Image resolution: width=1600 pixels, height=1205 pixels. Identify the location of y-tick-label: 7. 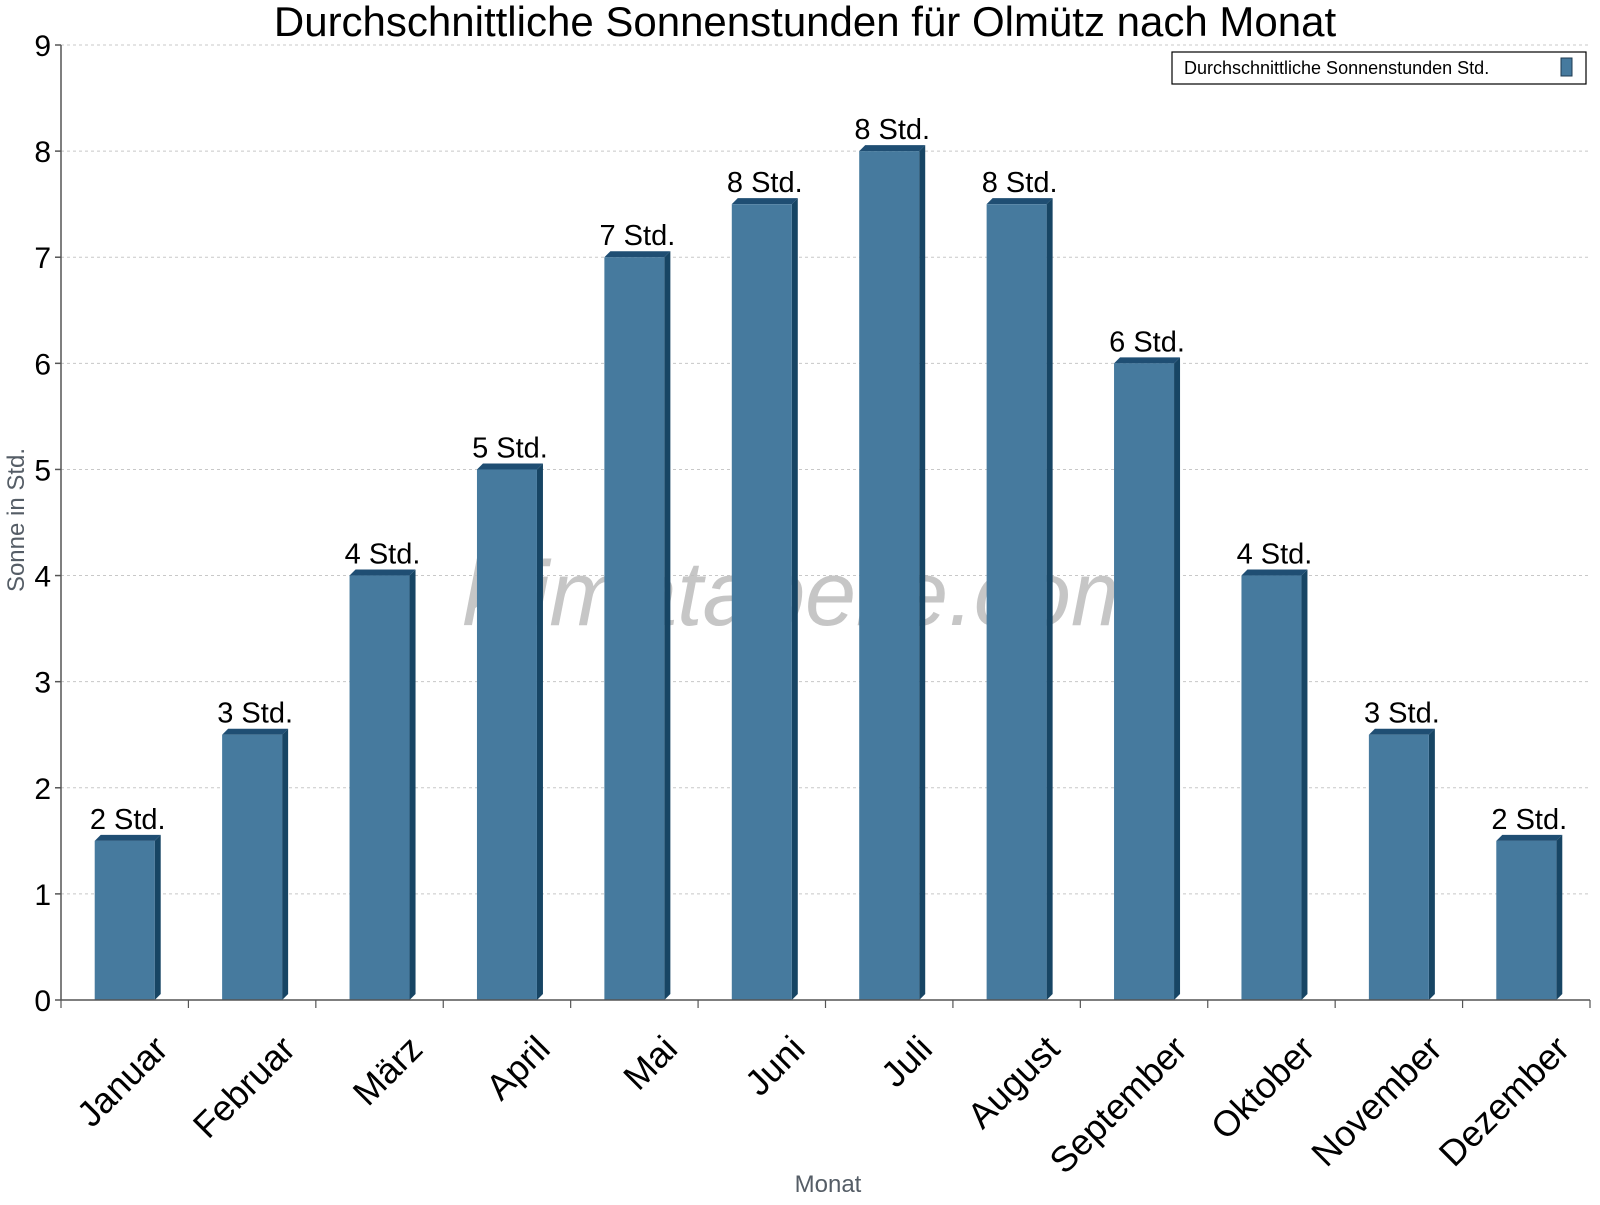
(42, 258).